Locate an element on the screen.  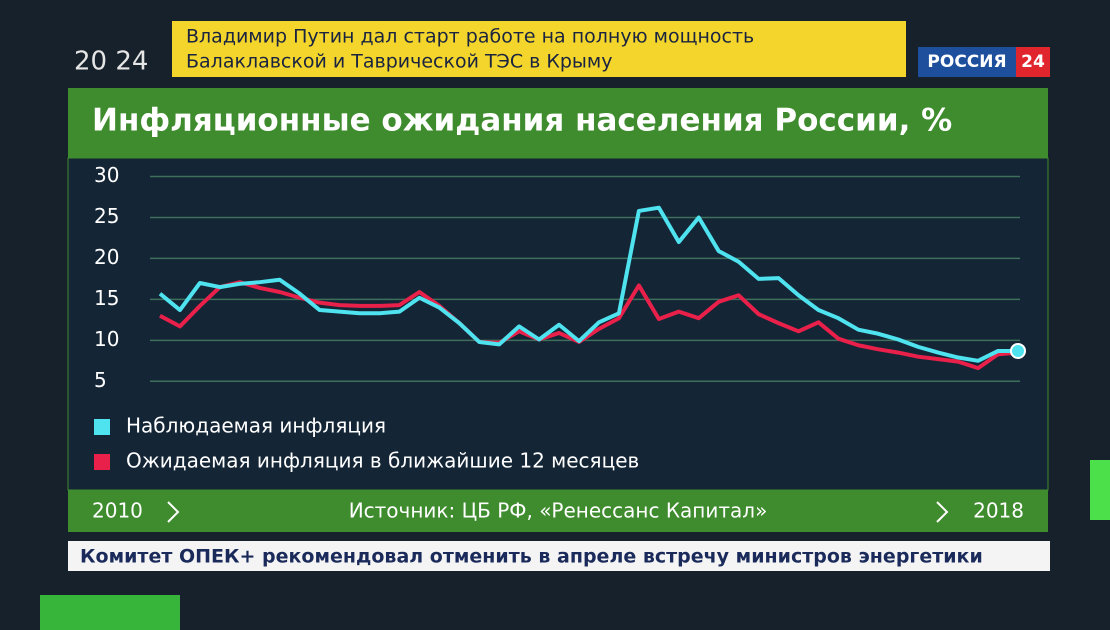
headline-bar is located at coordinates (539, 49).